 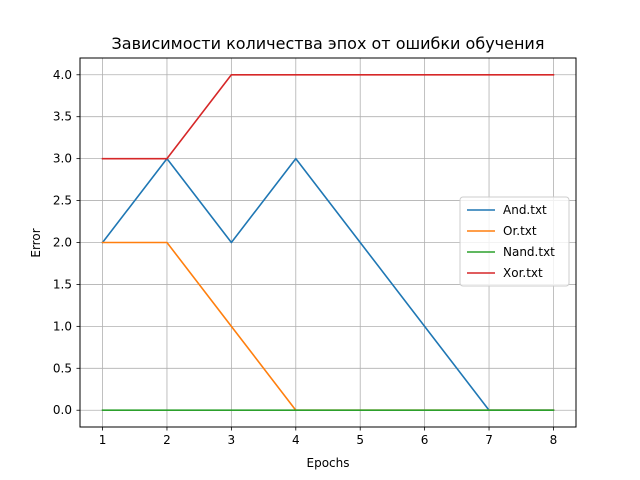 I want to click on legend-label: Xor.txt, so click(x=523, y=273).